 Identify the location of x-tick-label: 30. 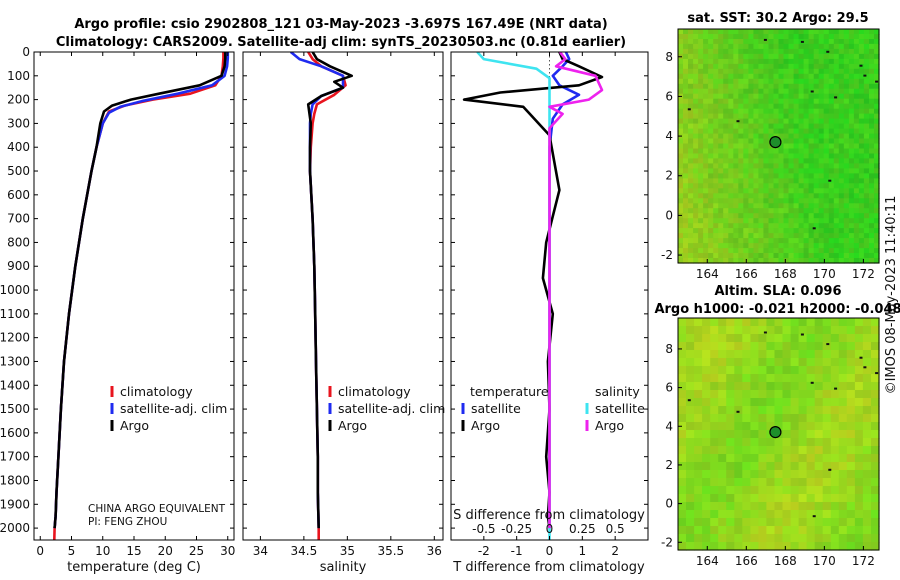
(227, 551).